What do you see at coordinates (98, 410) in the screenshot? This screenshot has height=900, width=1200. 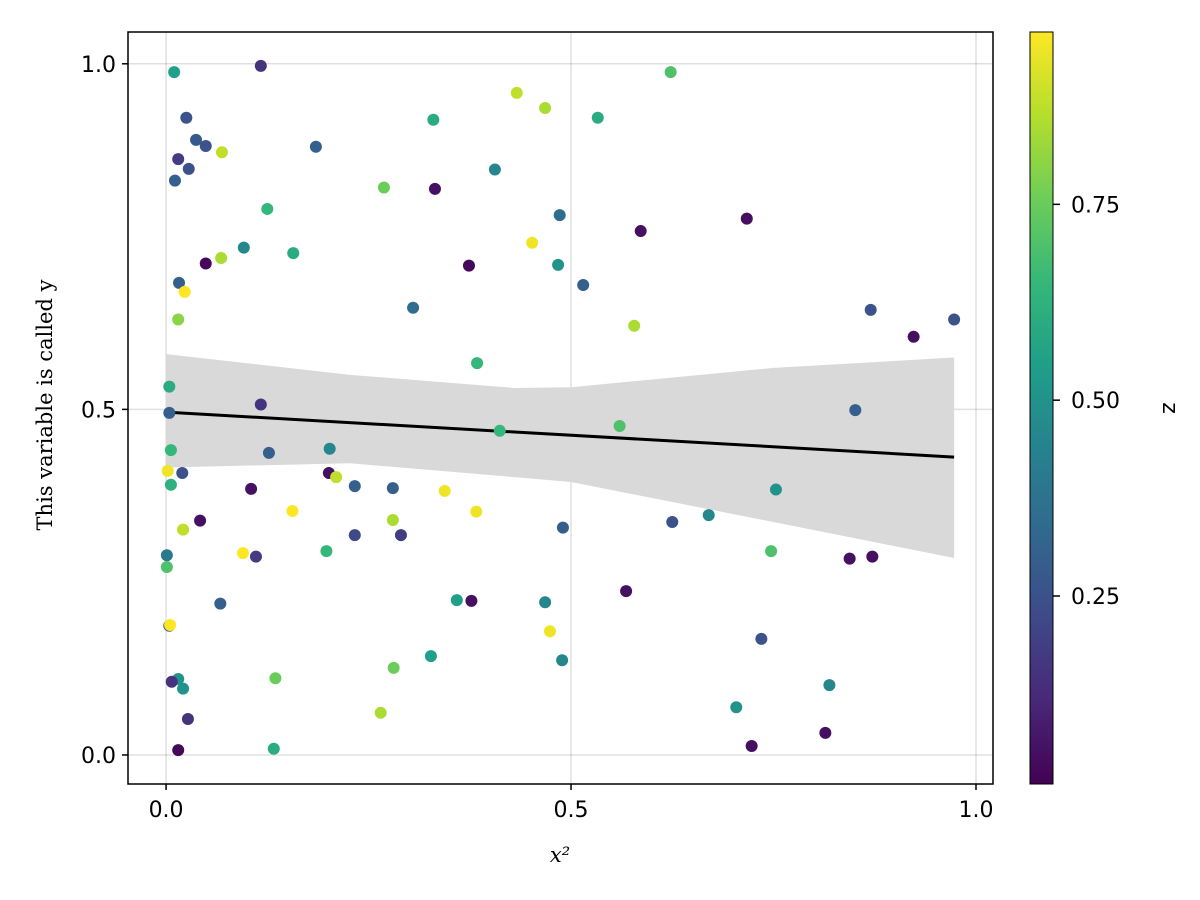 I see `y-tick-label: 0.5` at bounding box center [98, 410].